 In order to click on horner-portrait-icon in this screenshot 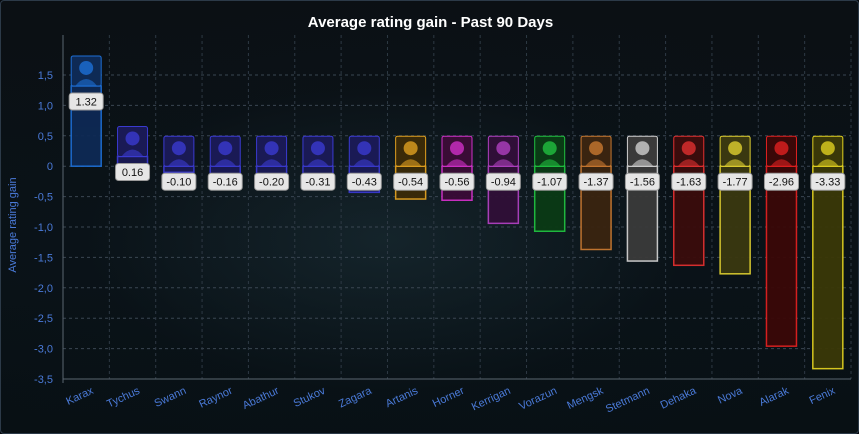, I will do `click(457, 151)`.